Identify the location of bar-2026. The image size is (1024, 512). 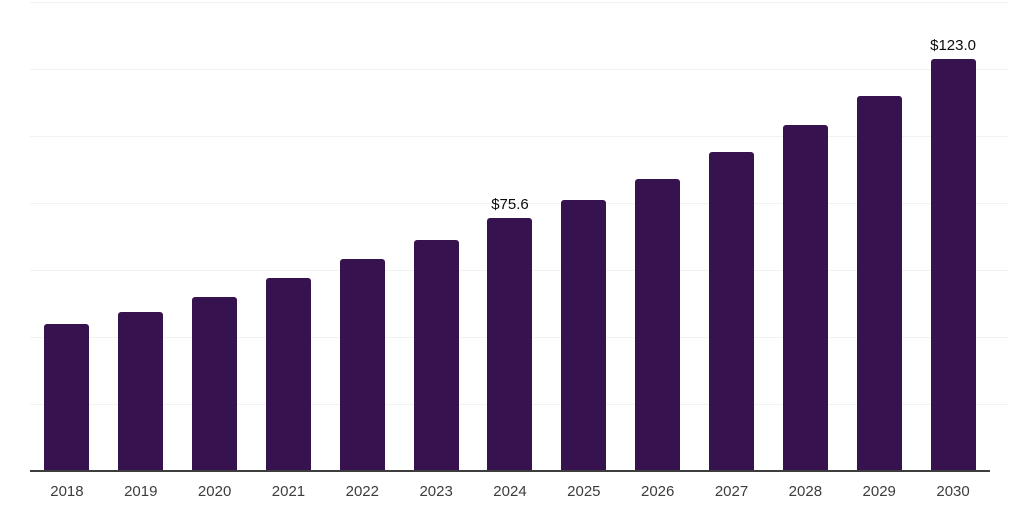
(658, 325).